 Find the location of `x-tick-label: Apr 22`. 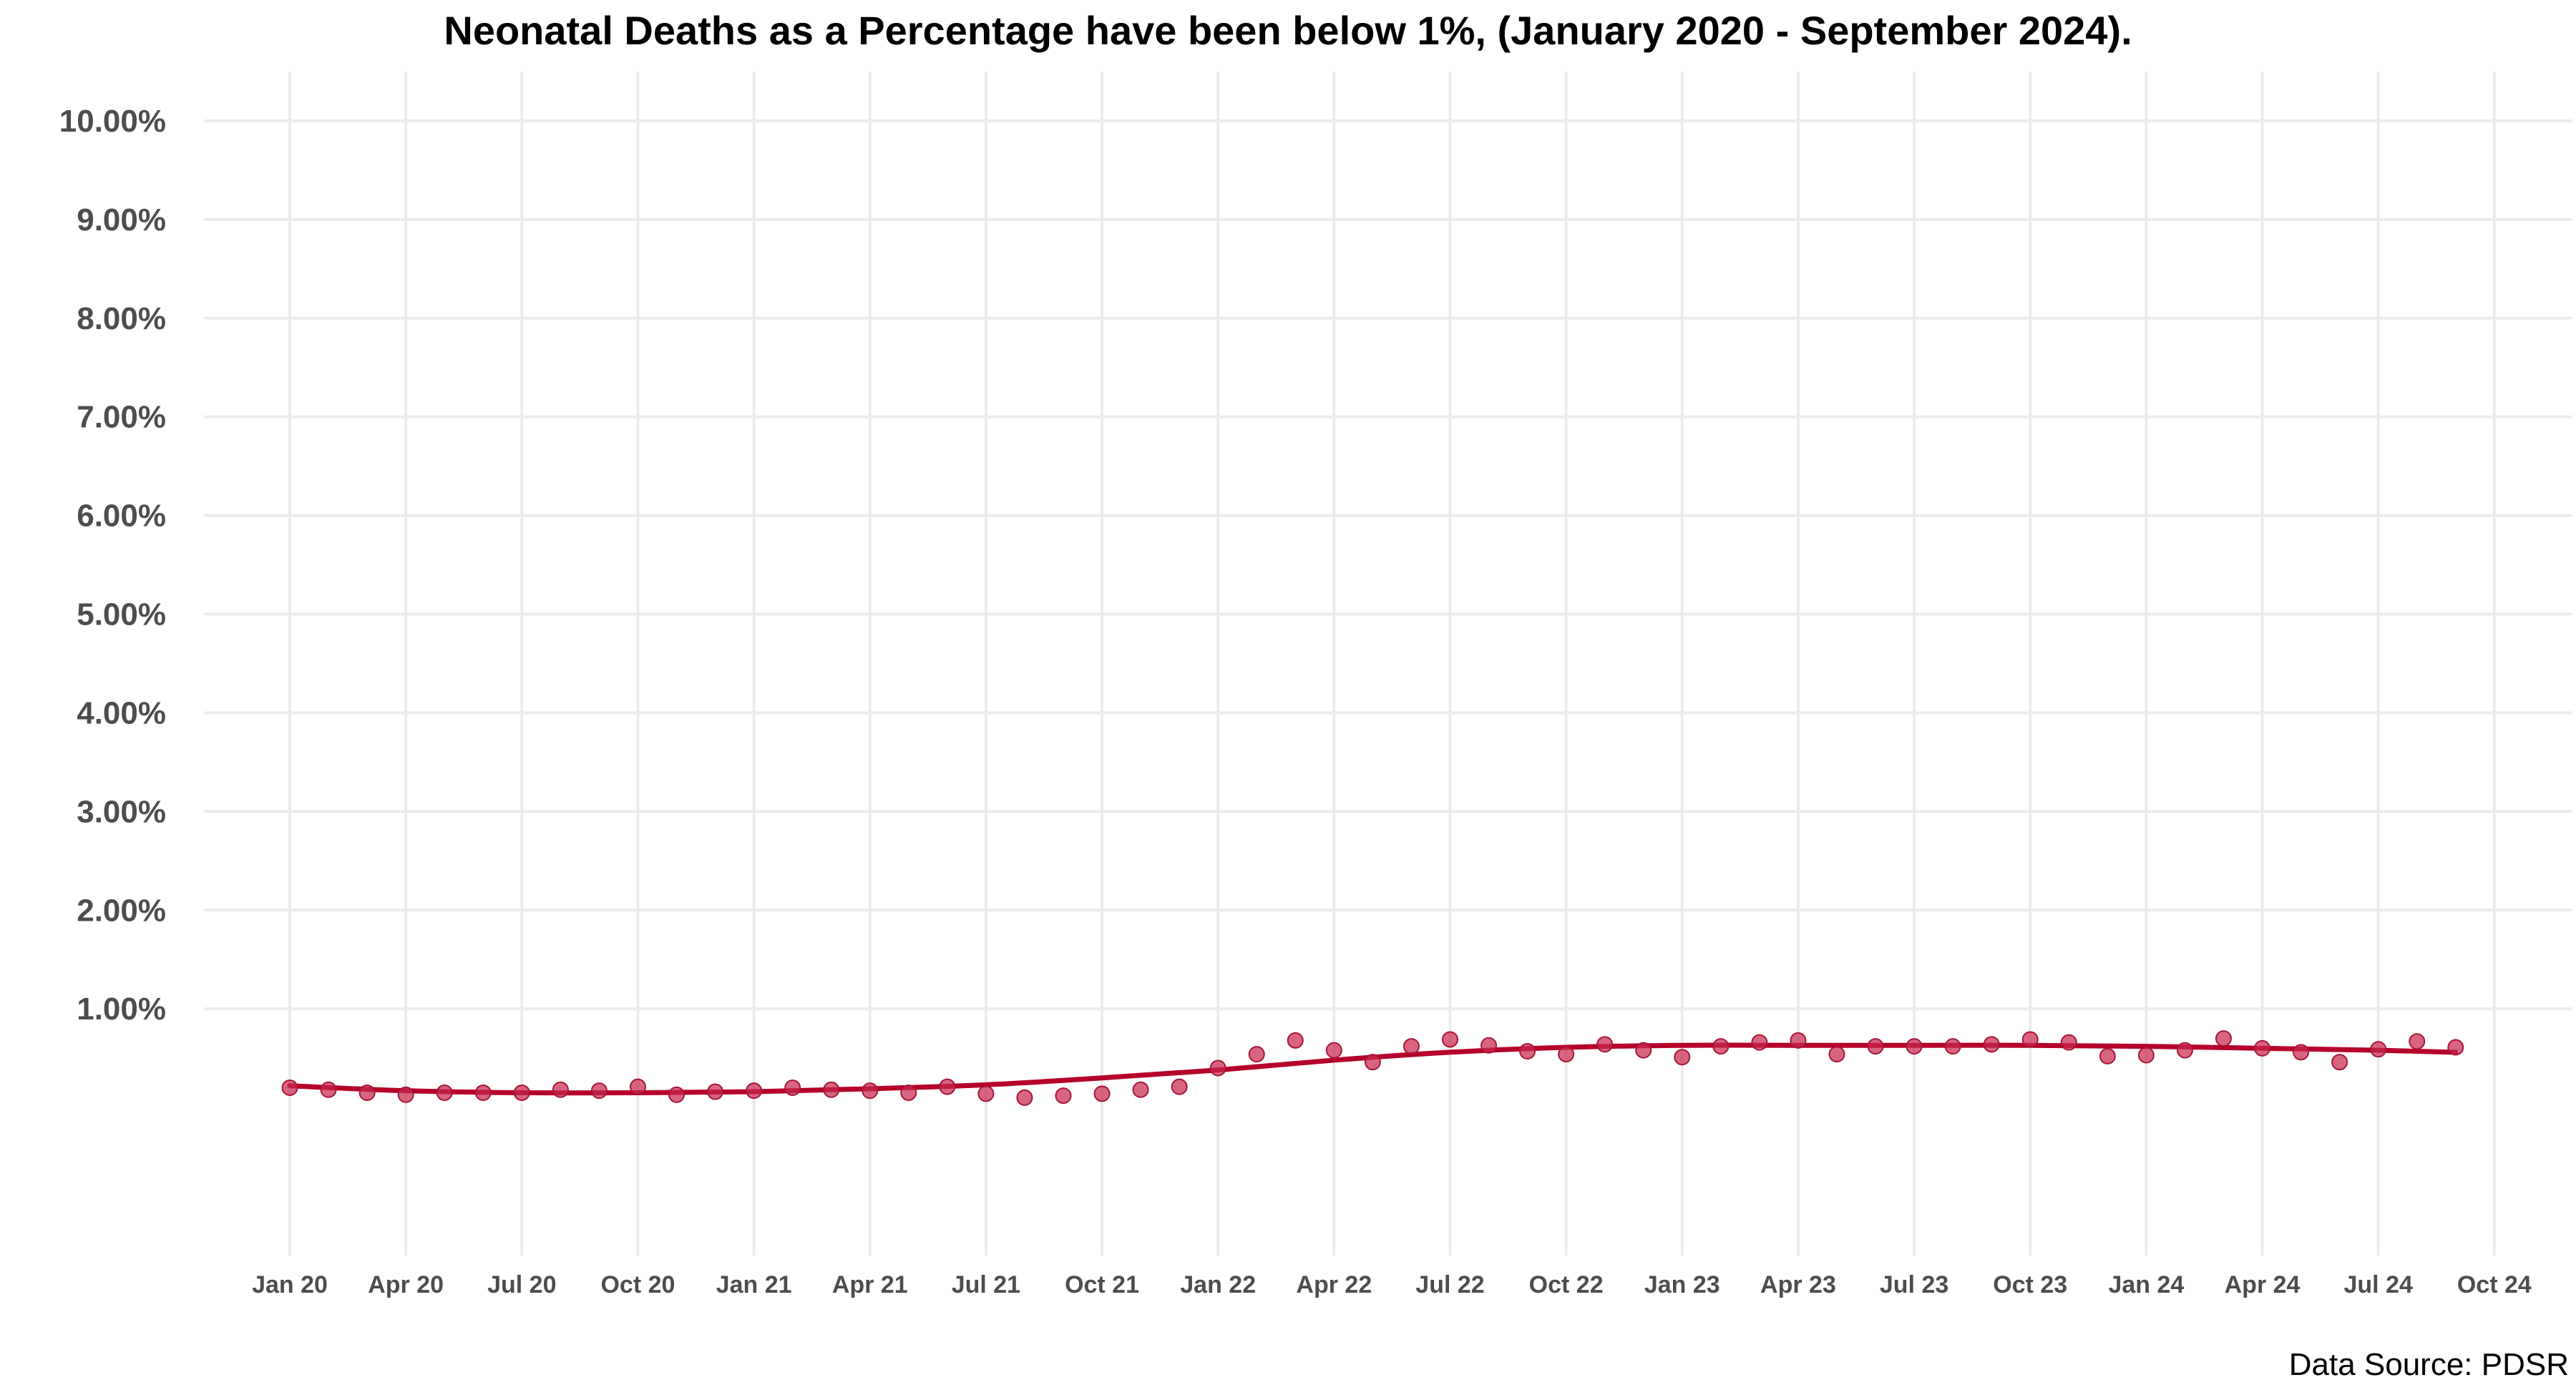

x-tick-label: Apr 22 is located at coordinates (1334, 1285).